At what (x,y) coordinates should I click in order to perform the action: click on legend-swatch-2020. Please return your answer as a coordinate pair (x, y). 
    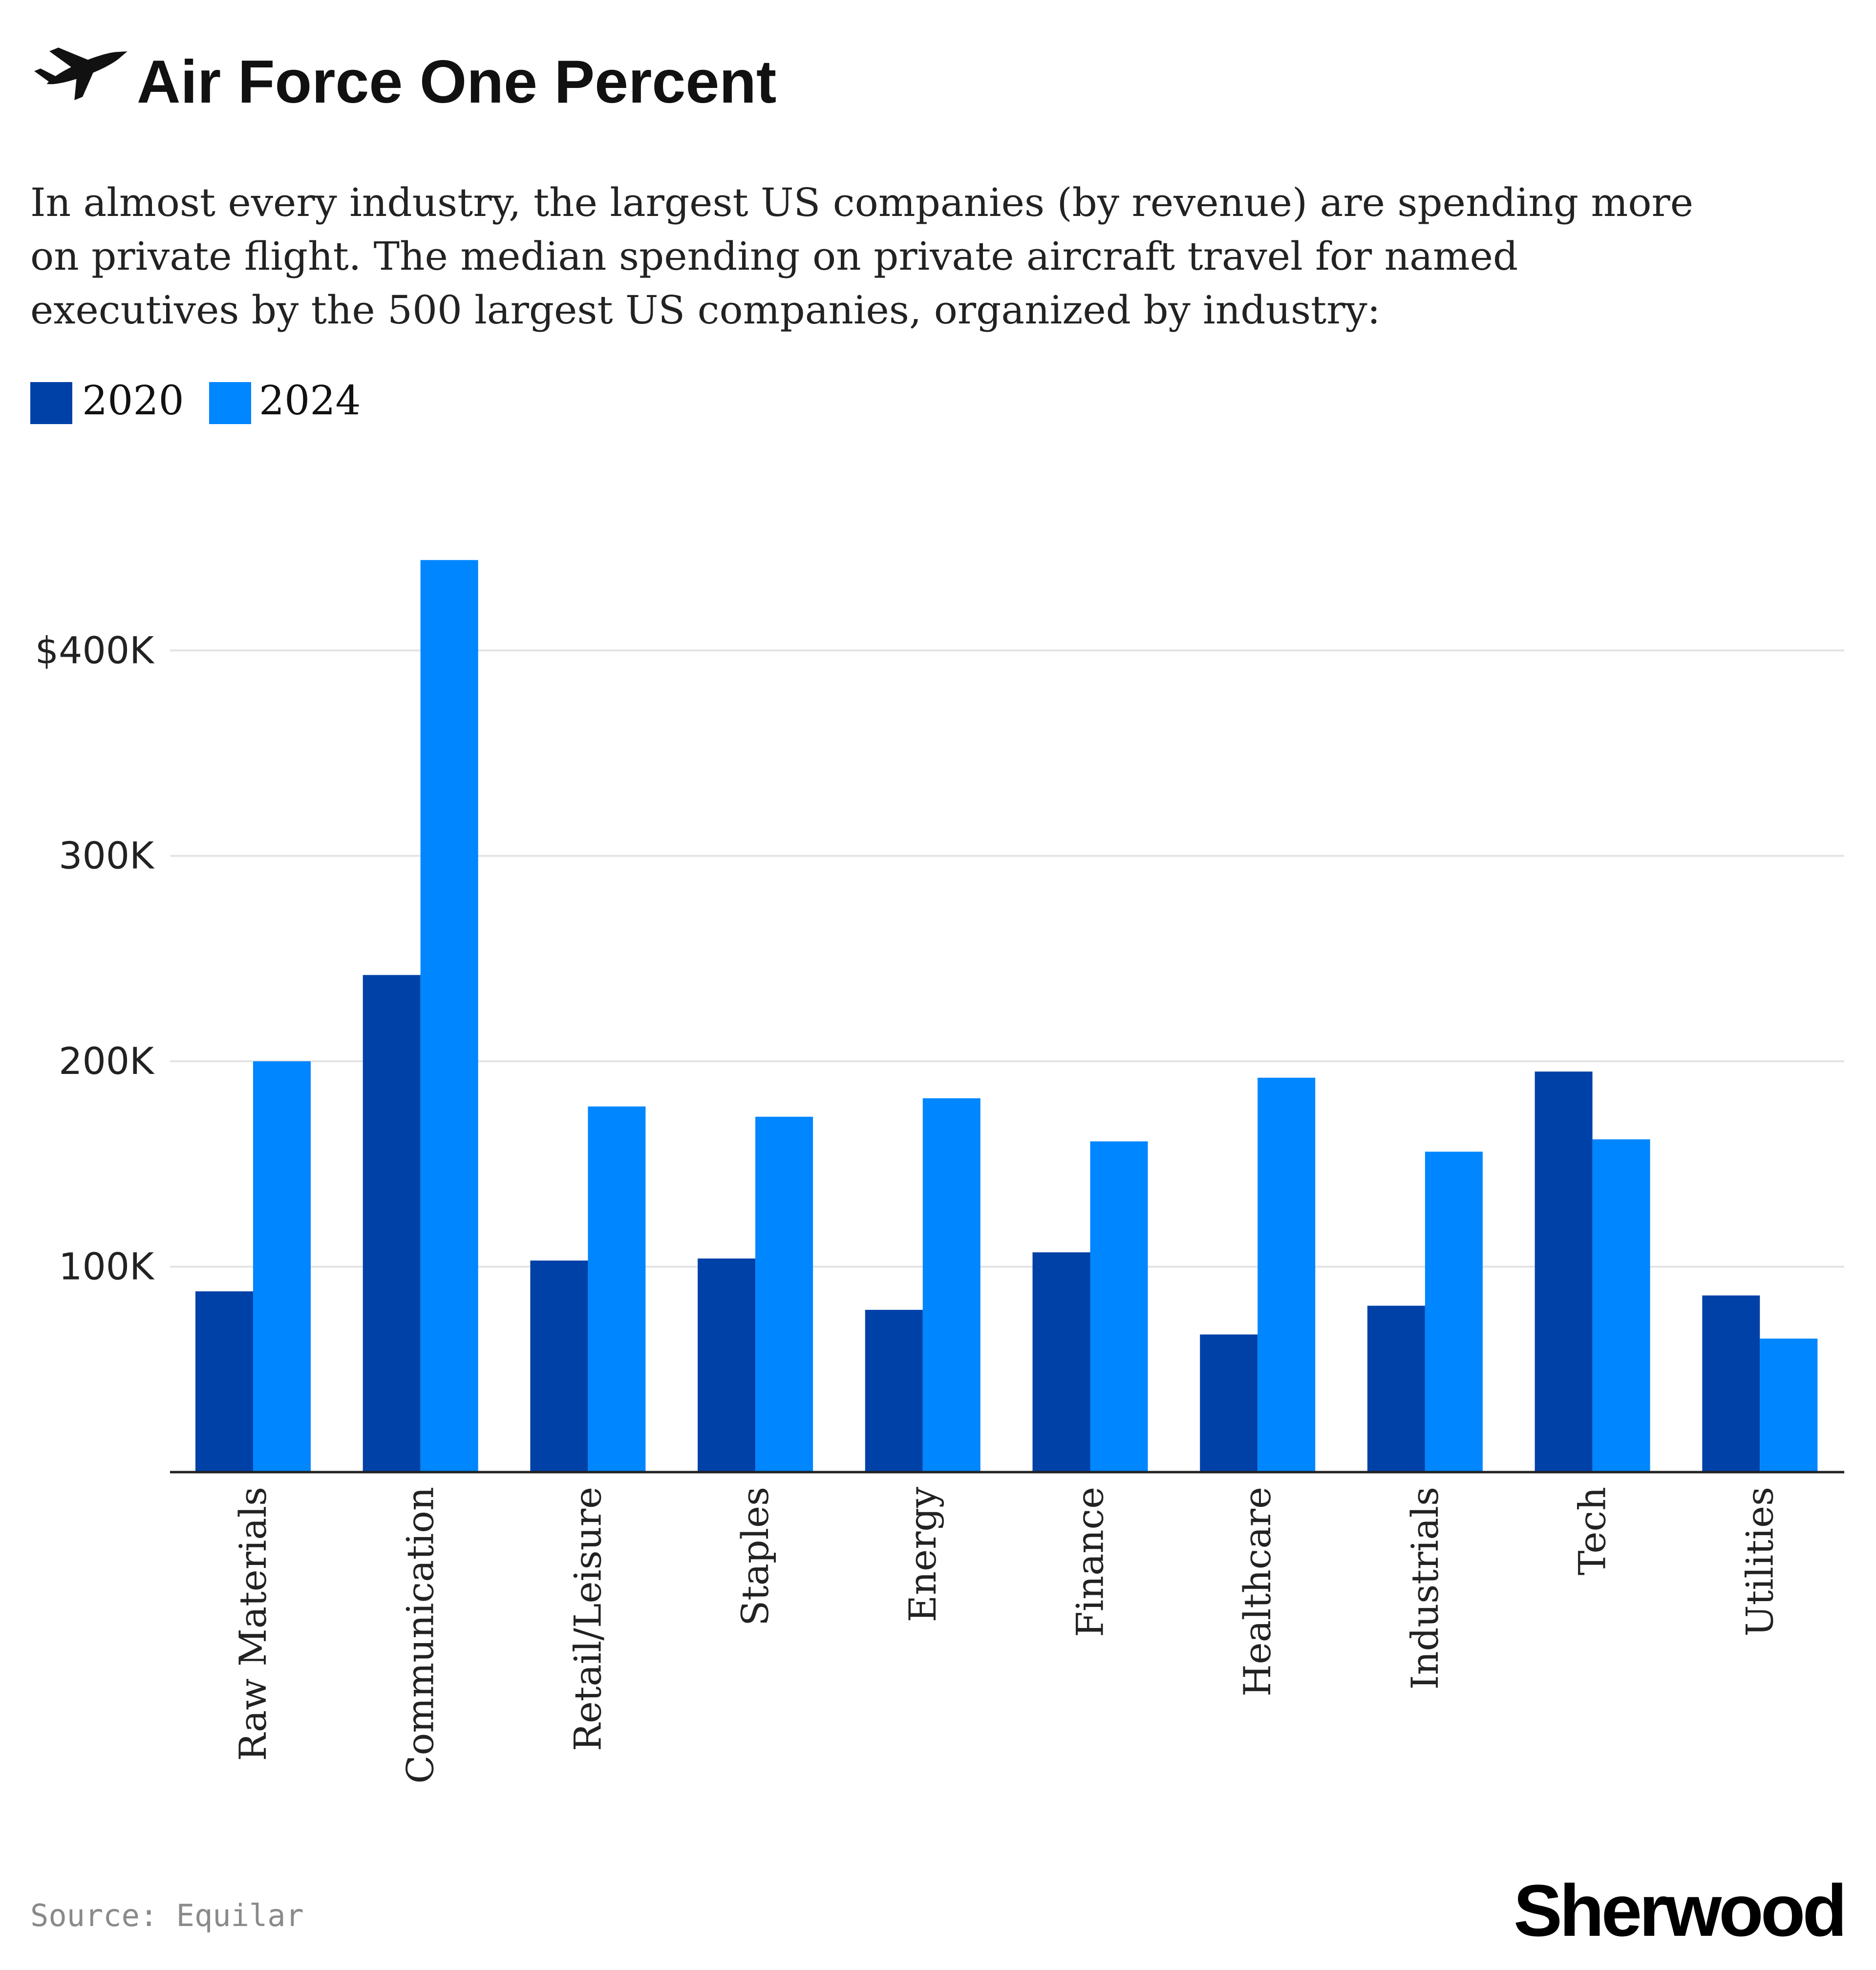
    Looking at the image, I should click on (51, 403).